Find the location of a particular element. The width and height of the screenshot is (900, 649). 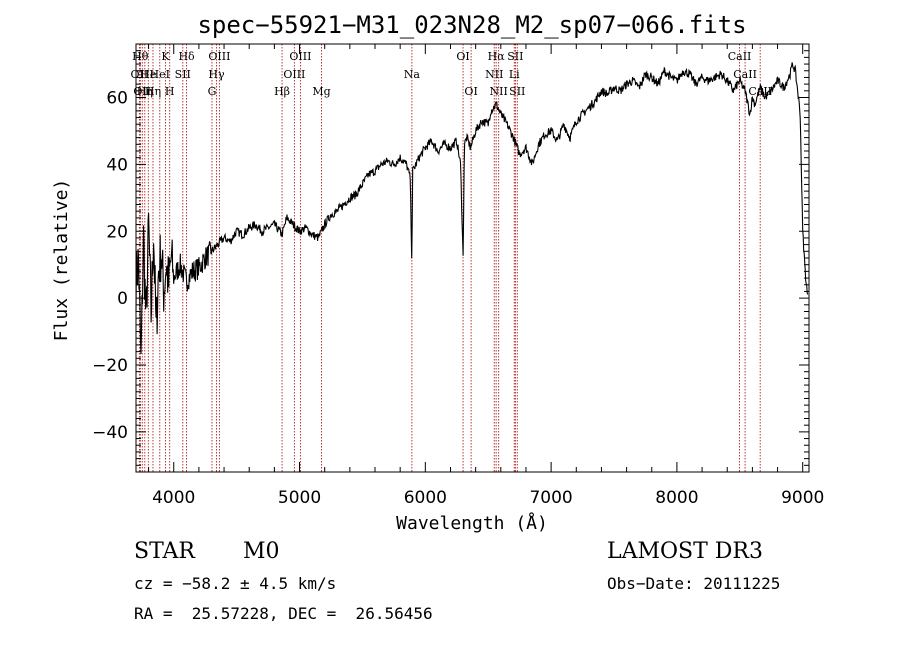

line-label-20: OI is located at coordinates (470, 91).